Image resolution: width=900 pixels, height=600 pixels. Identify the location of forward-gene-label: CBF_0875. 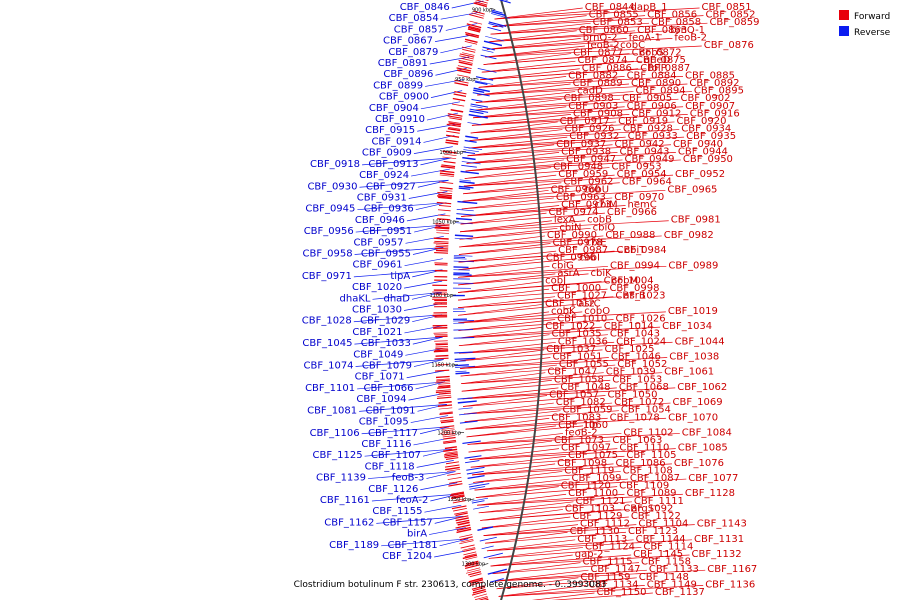
(661, 60).